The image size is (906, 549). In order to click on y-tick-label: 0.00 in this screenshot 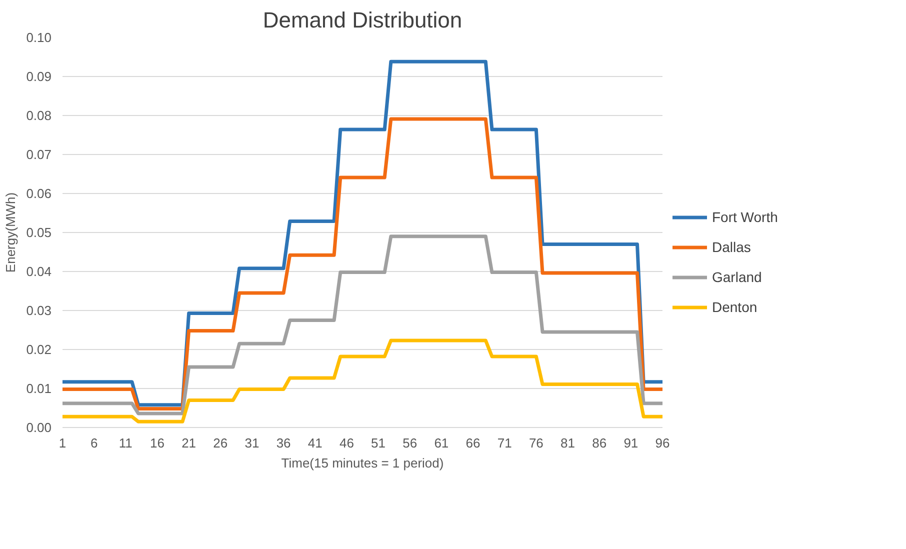, I will do `click(39, 427)`.